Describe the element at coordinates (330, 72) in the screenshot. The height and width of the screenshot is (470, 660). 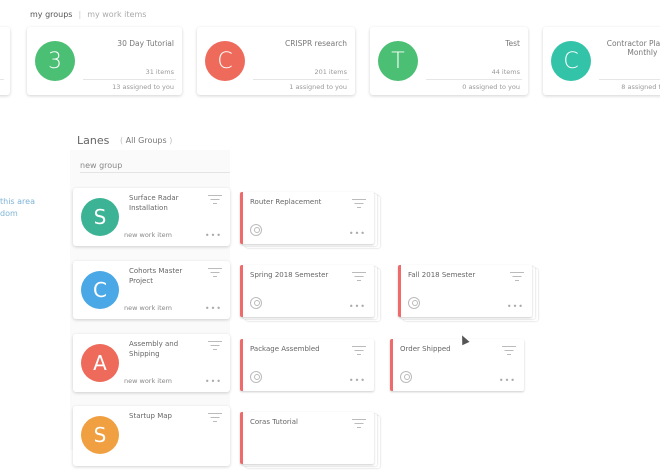
I see `group-item-count: 201 items` at that location.